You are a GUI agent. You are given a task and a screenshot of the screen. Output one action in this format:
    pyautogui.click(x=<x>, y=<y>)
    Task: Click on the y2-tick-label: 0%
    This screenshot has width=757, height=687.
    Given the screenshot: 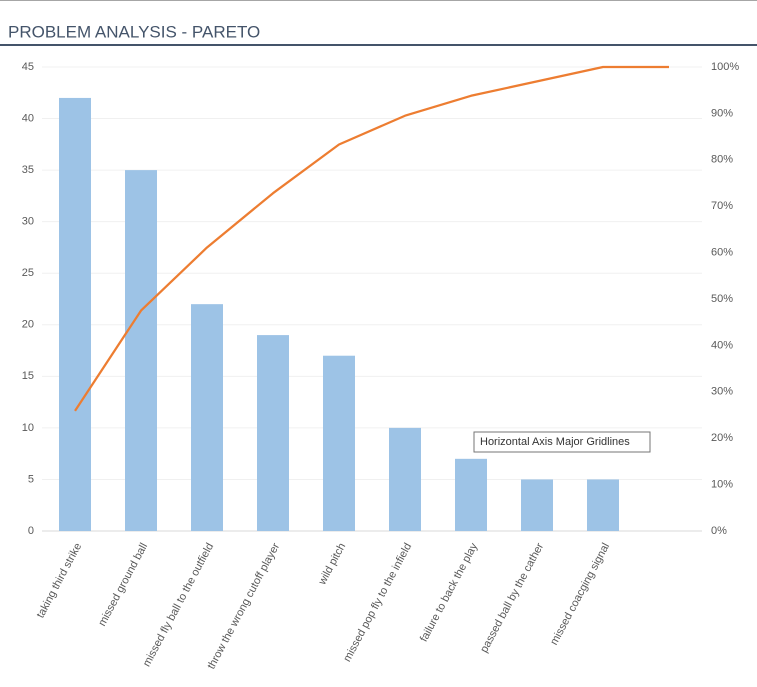 What is the action you would take?
    pyautogui.click(x=719, y=531)
    